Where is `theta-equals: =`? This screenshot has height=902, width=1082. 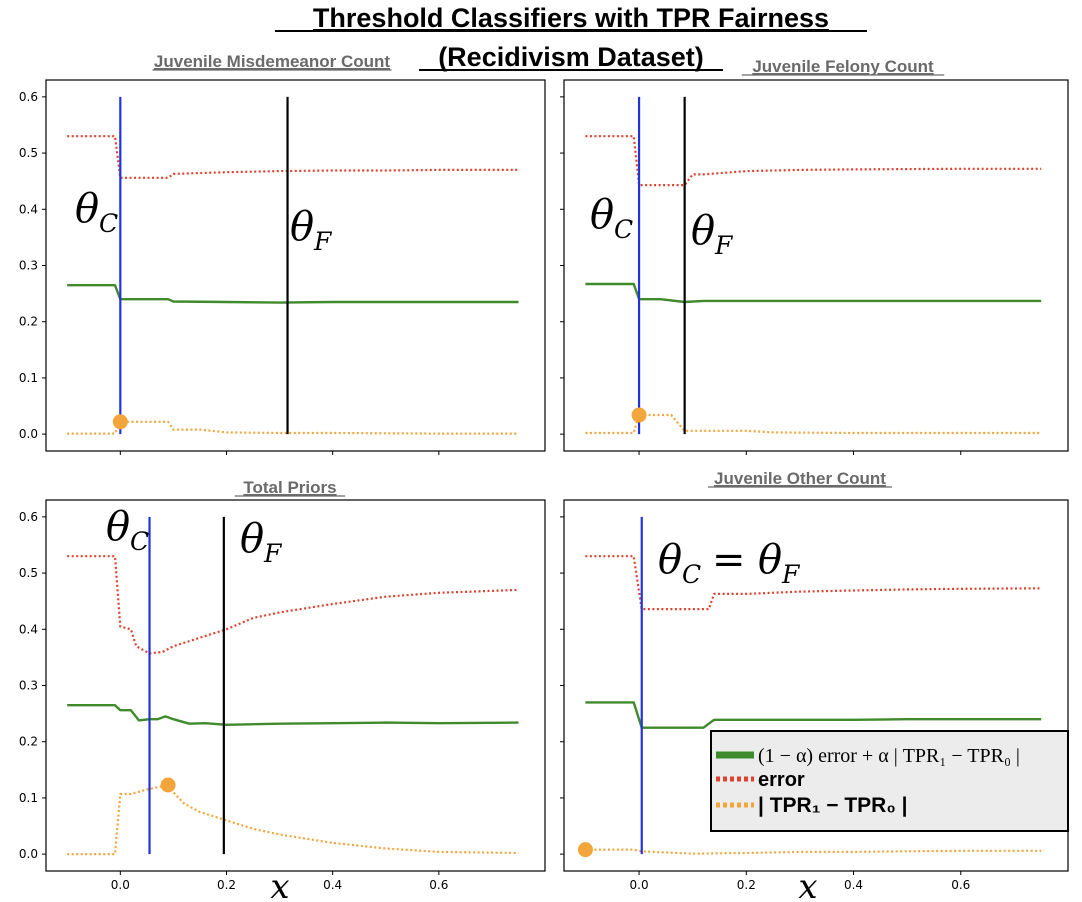 theta-equals: = is located at coordinates (729, 560).